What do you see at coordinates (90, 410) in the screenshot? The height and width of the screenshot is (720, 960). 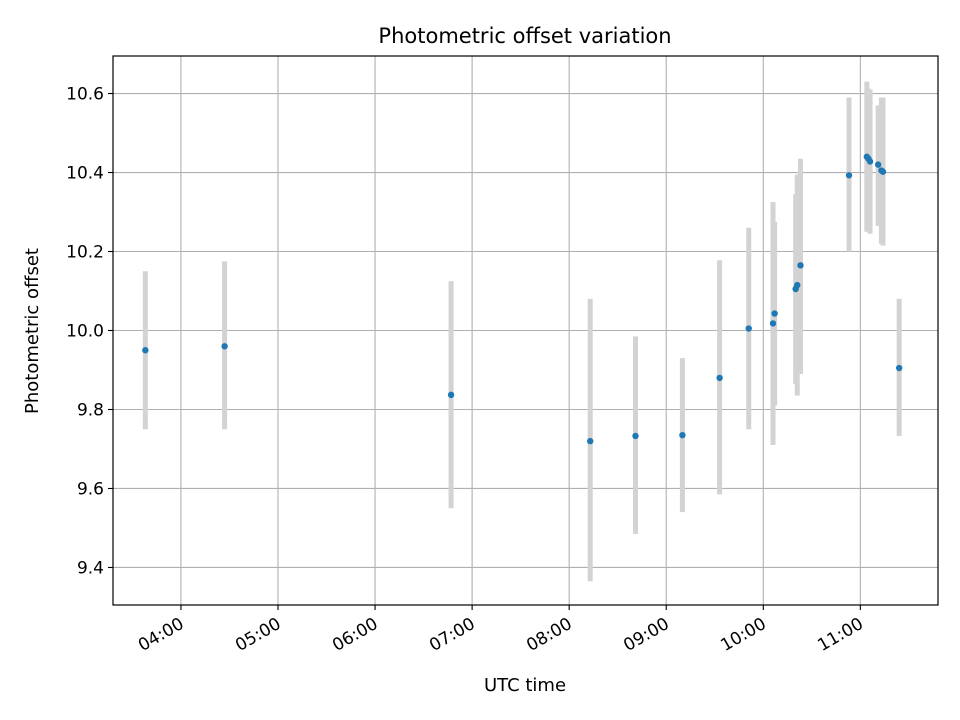 I see `y-tick-label: 9.8` at bounding box center [90, 410].